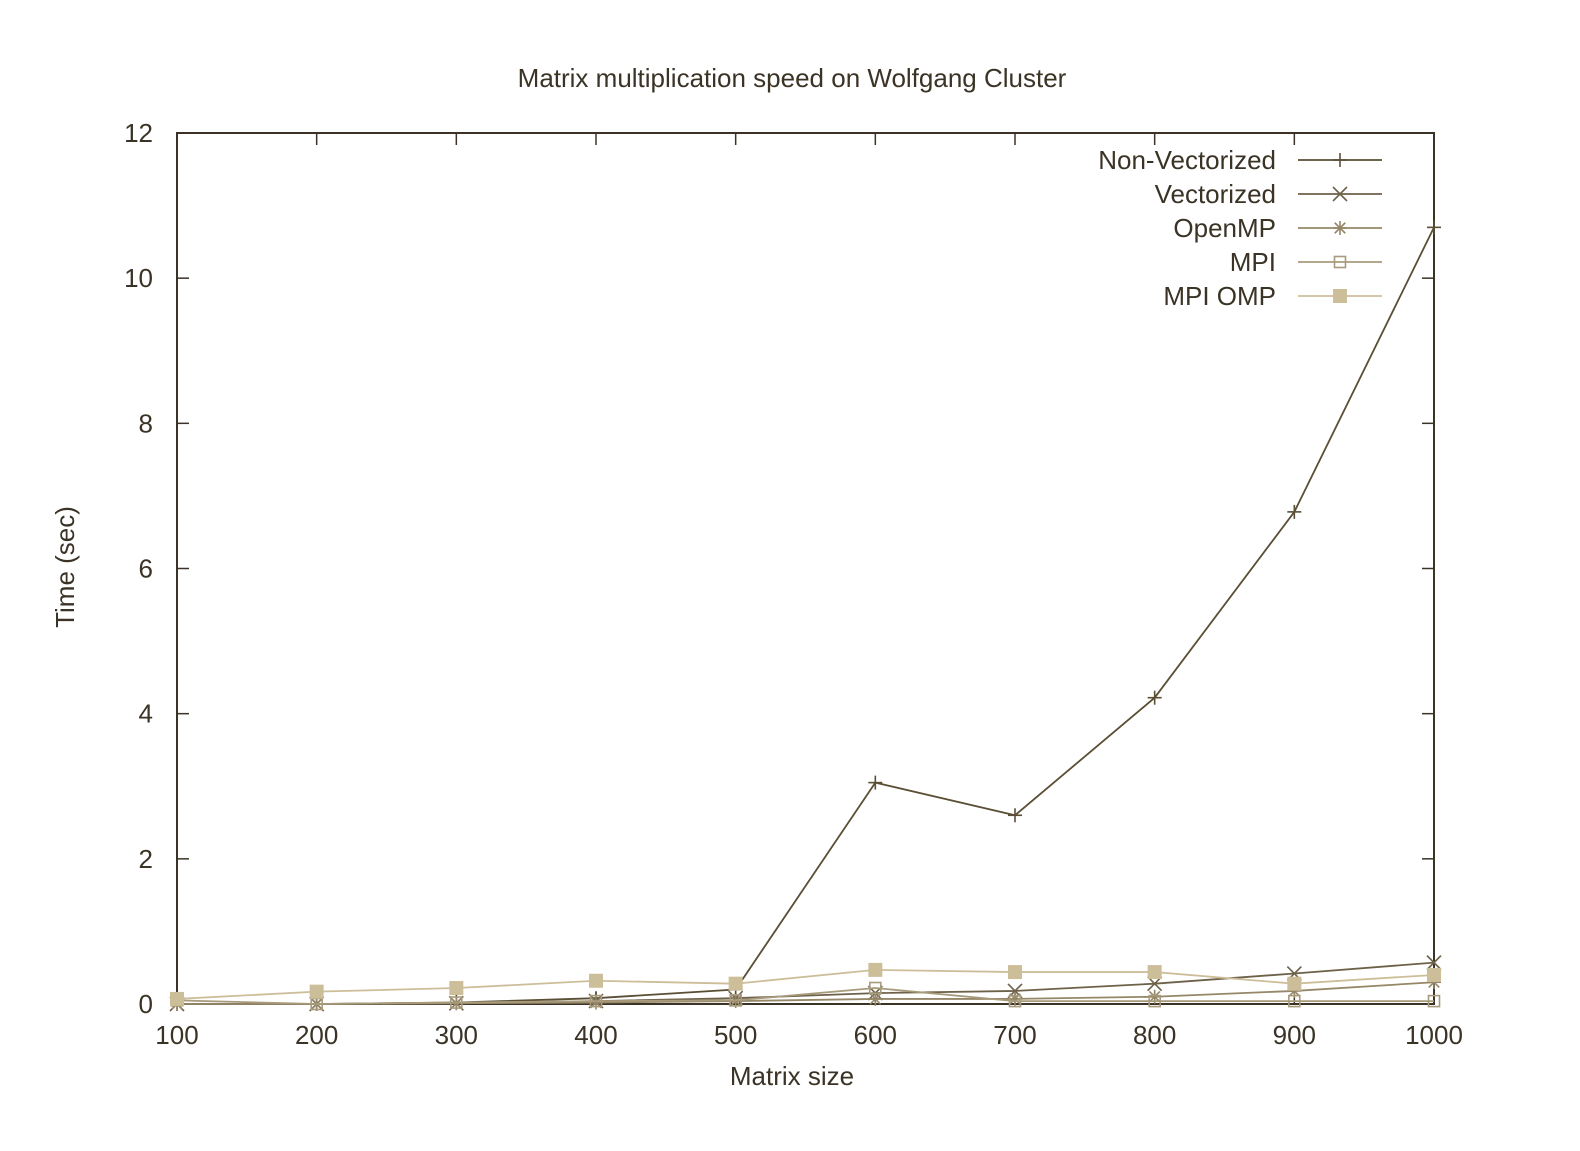  I want to click on legend-label: MPI, so click(1253, 262).